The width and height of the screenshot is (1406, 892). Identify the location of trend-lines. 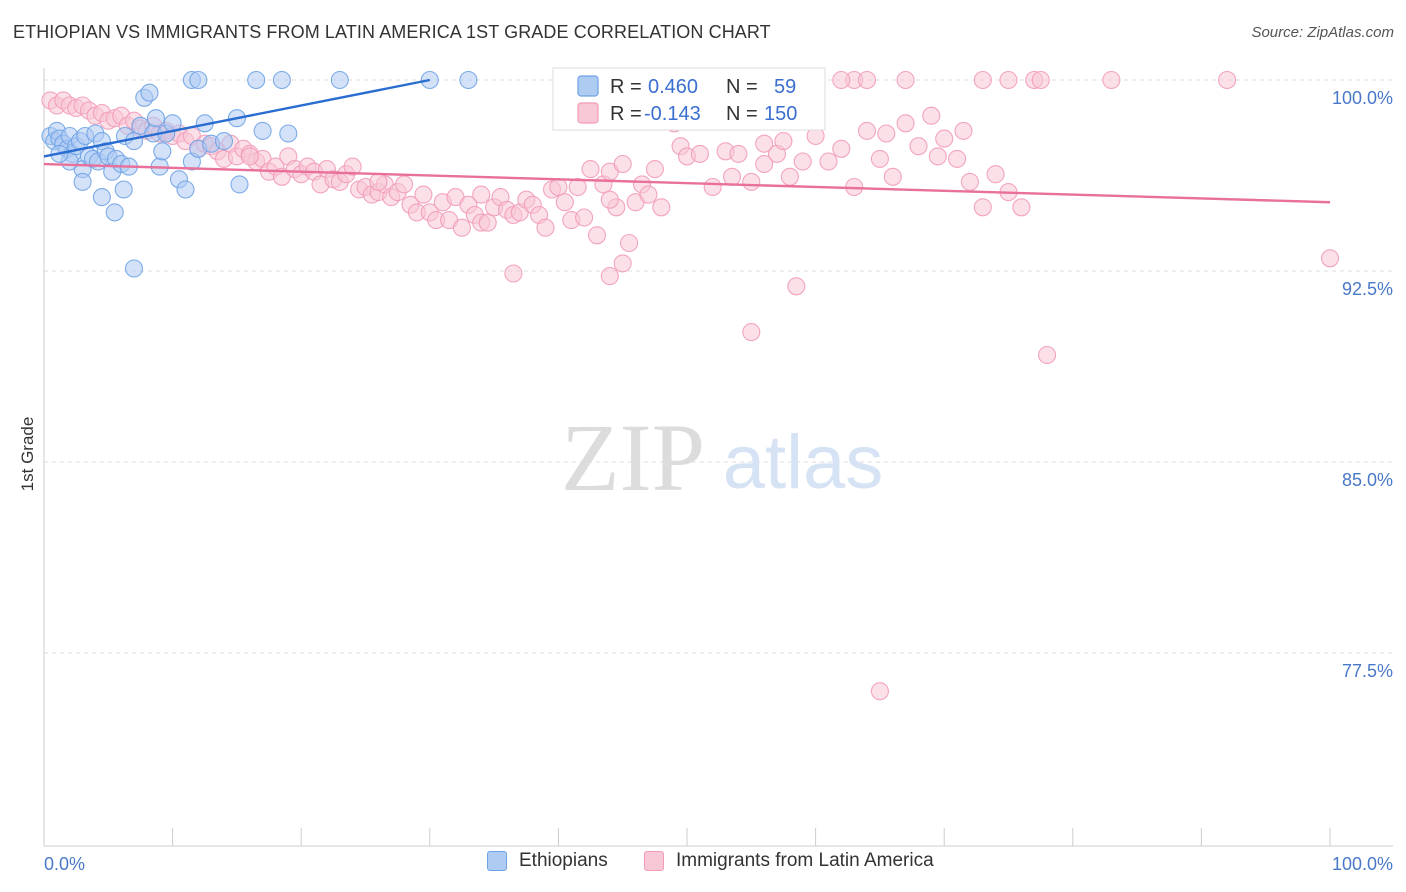
(687, 141).